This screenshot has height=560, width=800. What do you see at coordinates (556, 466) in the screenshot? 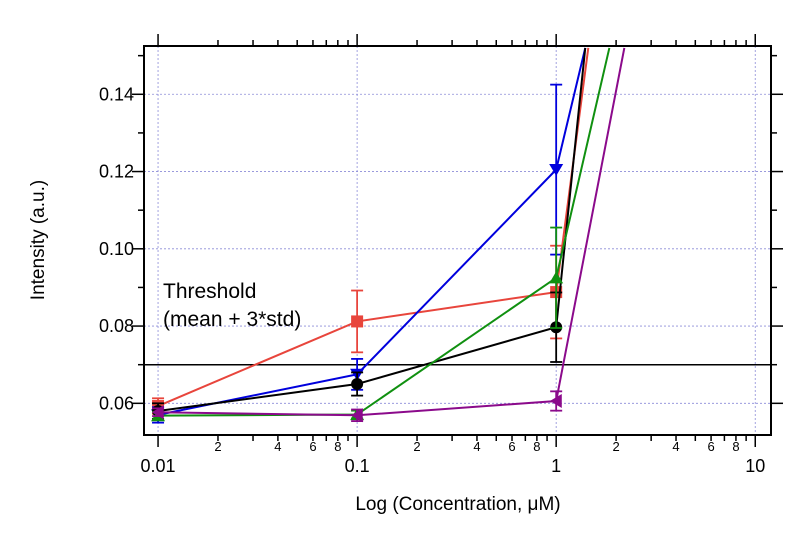
I see `x-tick-label: 1` at bounding box center [556, 466].